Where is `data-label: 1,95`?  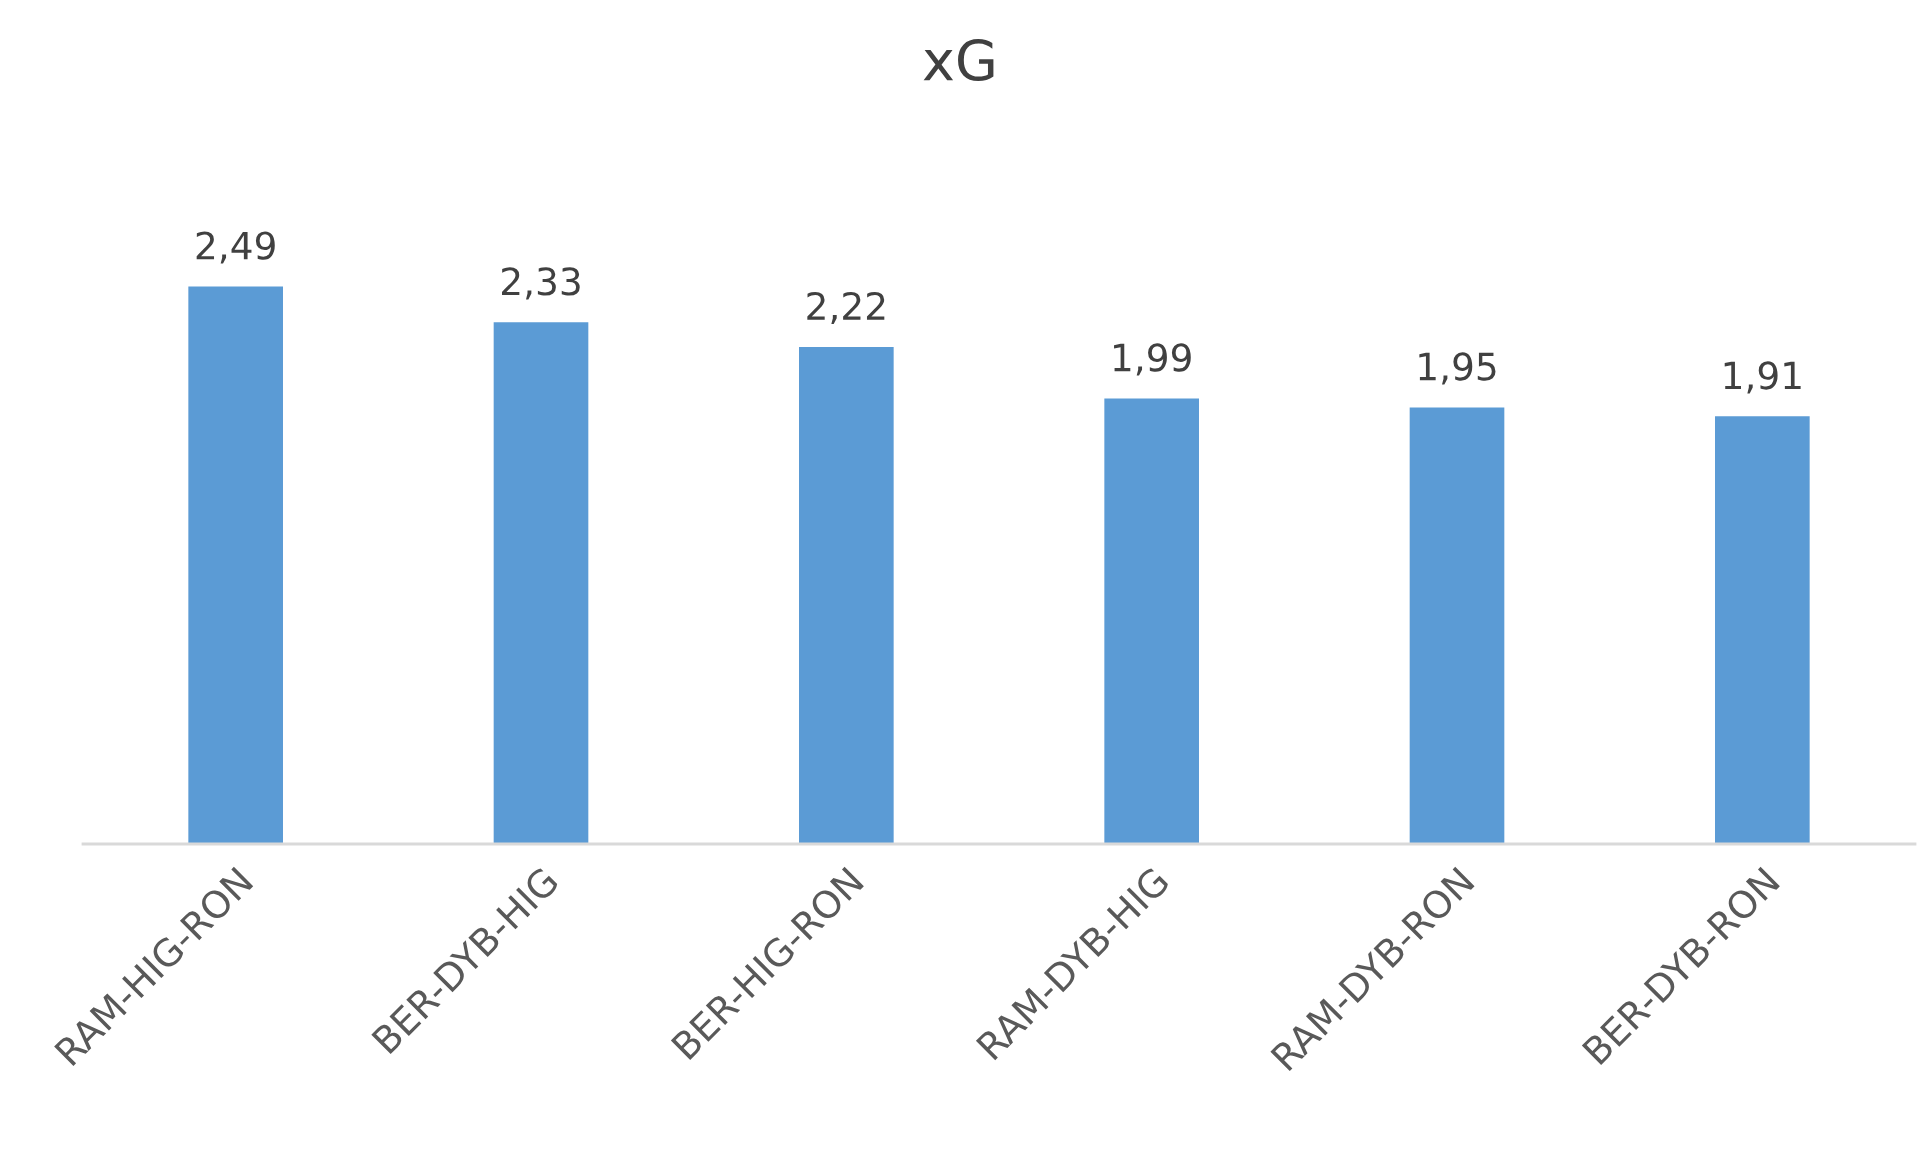
data-label: 1,95 is located at coordinates (1457, 368).